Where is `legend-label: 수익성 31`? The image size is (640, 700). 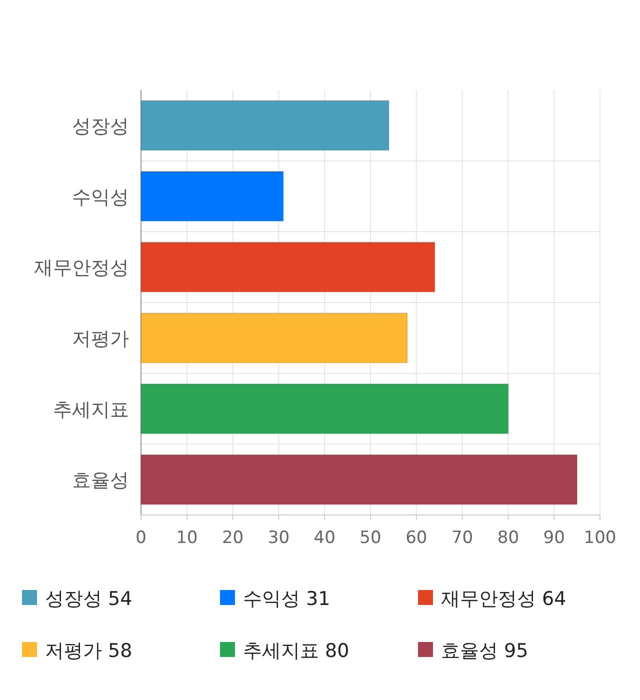 legend-label: 수익성 31 is located at coordinates (286, 599).